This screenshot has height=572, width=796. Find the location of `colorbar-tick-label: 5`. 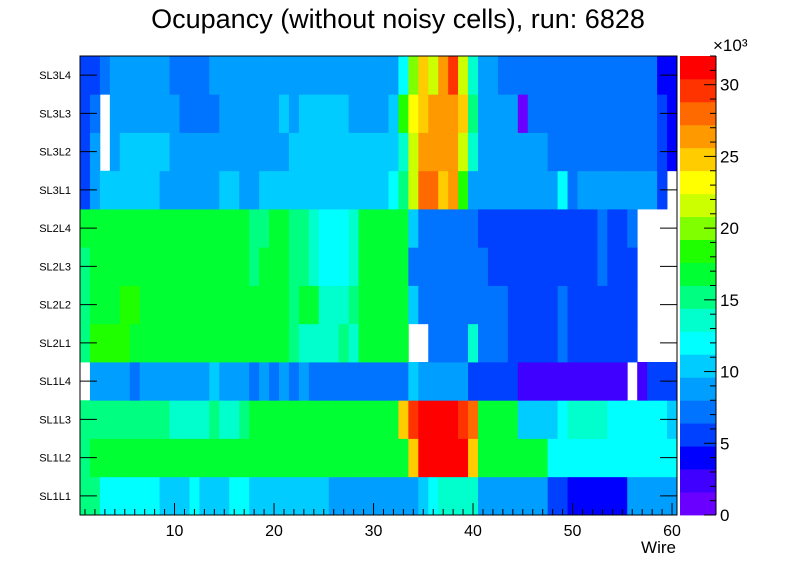

colorbar-tick-label: 5 is located at coordinates (724, 443).